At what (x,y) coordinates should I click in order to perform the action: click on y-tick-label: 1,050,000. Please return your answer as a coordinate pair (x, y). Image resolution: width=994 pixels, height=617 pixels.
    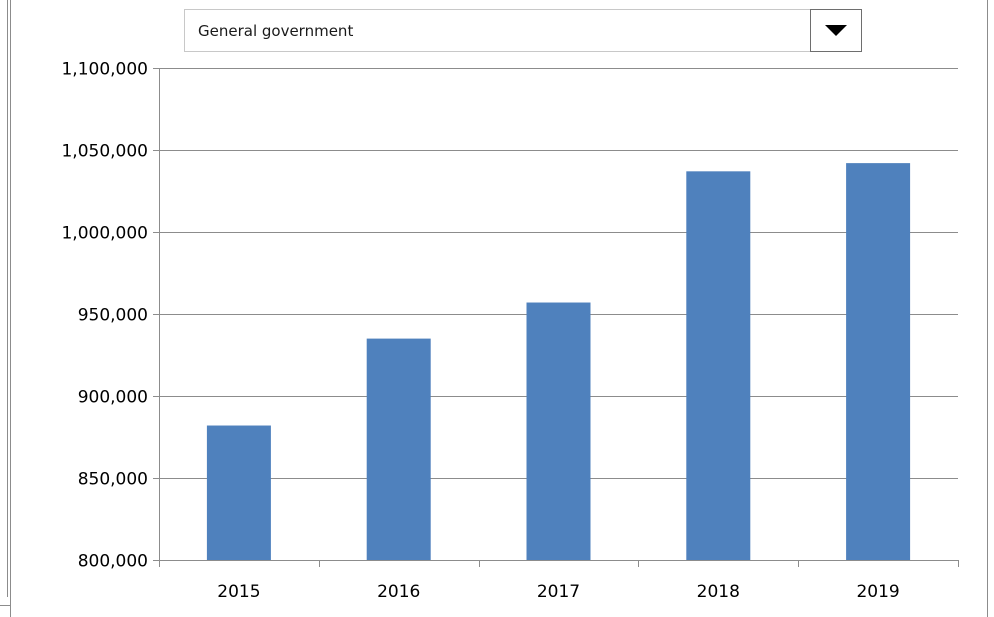
    Looking at the image, I should click on (104, 152).